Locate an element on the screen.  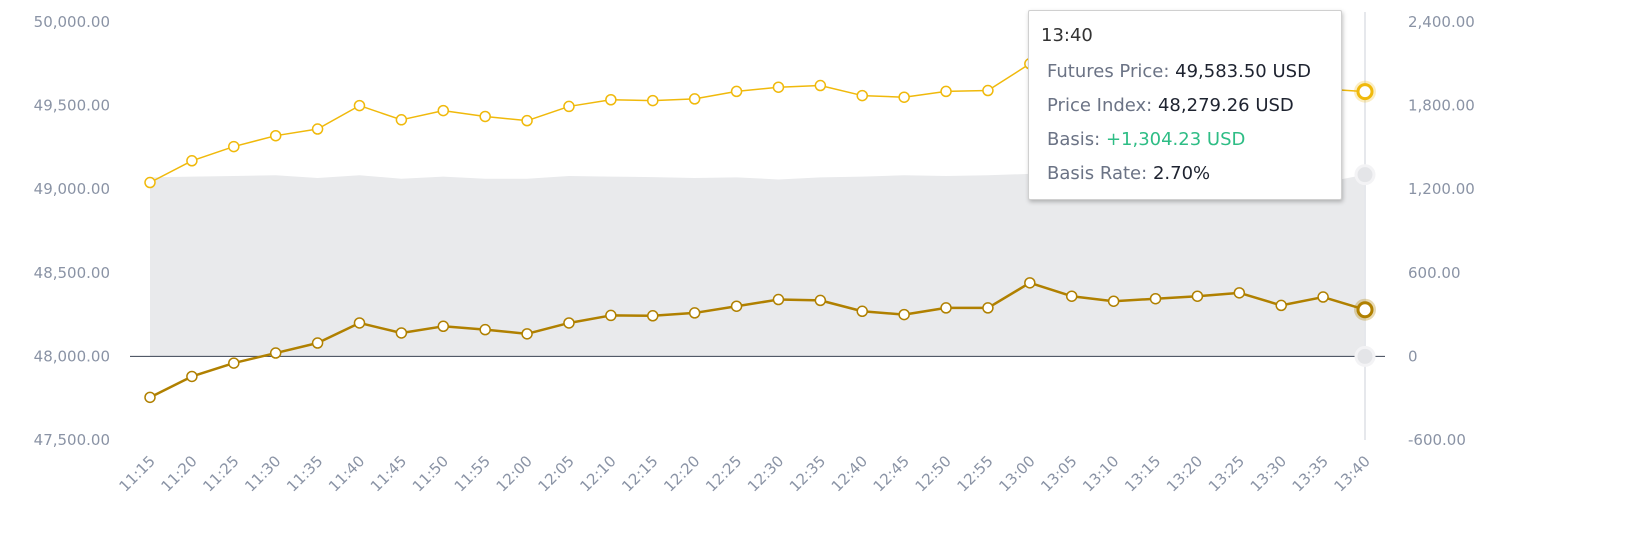
tooltip-row-basis-rate: Basis Rate: 2.70% is located at coordinates (1191, 174).